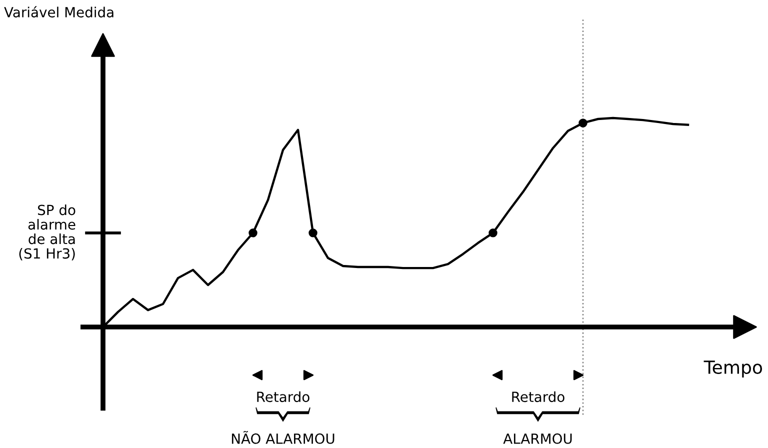  What do you see at coordinates (537, 438) in the screenshot?
I see `text: ALARMOU` at bounding box center [537, 438].